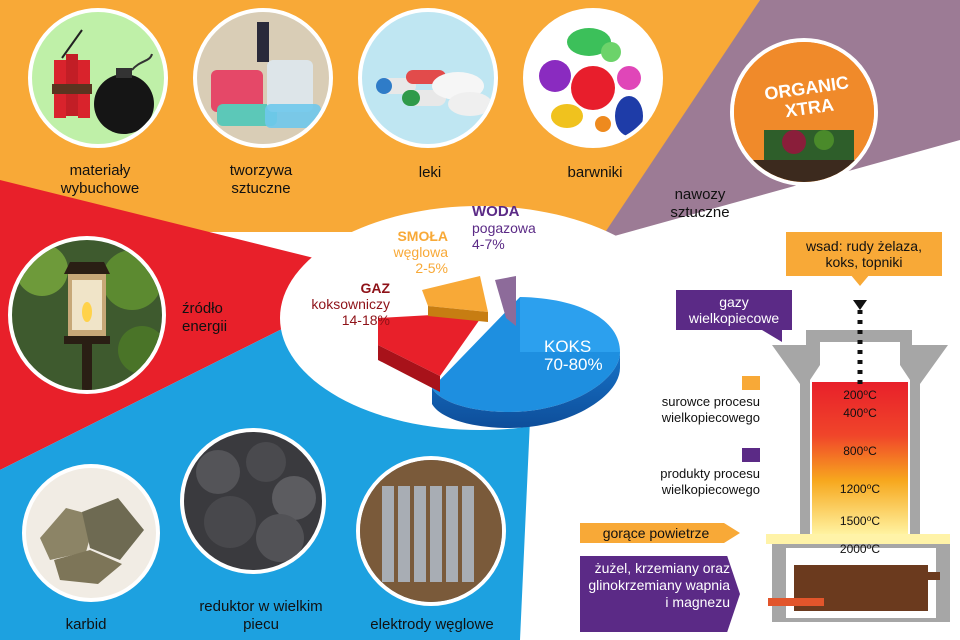 This screenshot has width=960, height=640. Describe the element at coordinates (256, 502) in the screenshot. I see `coke-lumps-icon` at that location.